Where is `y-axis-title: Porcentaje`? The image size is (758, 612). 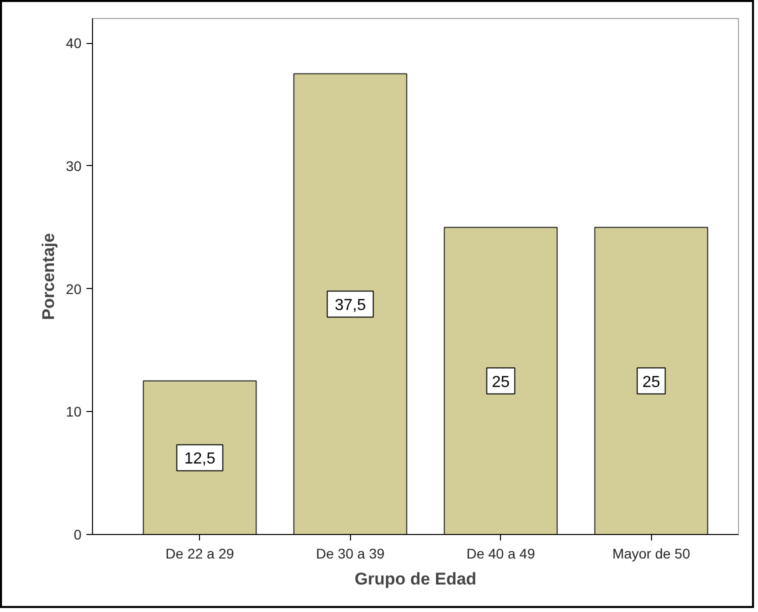 y-axis-title: Porcentaje is located at coordinates (48, 276).